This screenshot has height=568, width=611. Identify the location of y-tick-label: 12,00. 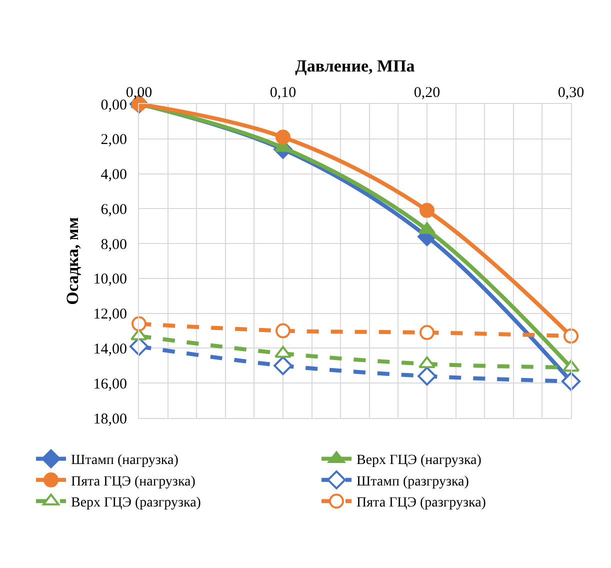
(110, 314).